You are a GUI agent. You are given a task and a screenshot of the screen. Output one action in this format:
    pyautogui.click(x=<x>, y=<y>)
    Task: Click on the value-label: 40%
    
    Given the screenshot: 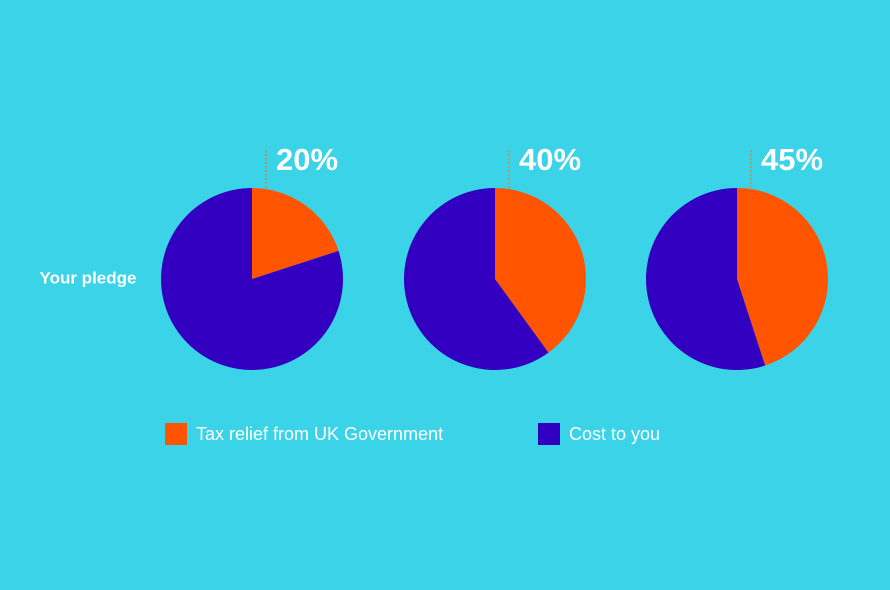 What is the action you would take?
    pyautogui.click(x=550, y=159)
    